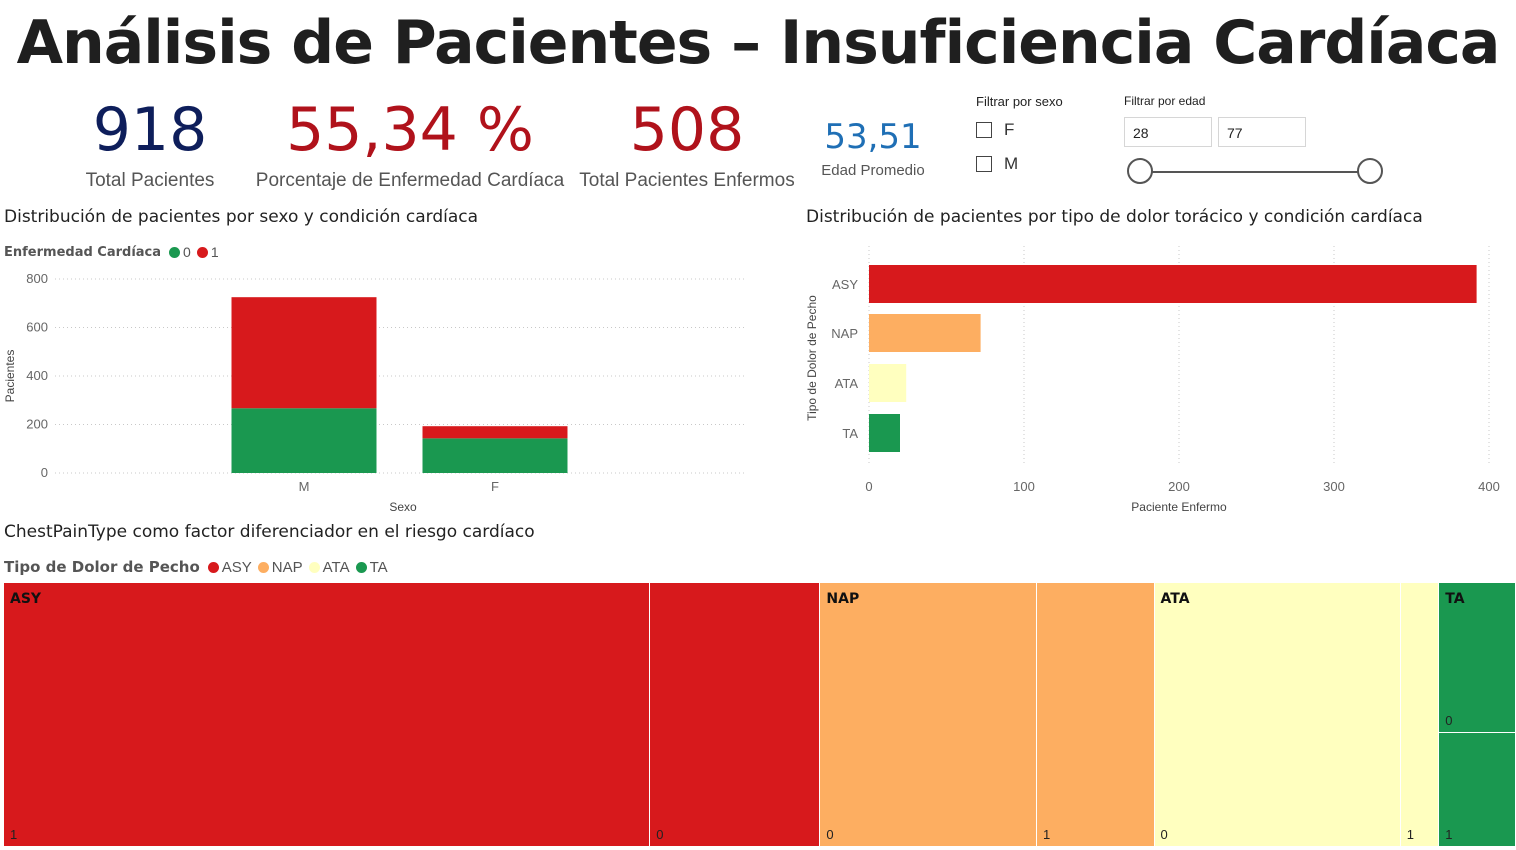  I want to click on x-axis-label: Sexo, so click(403, 507).